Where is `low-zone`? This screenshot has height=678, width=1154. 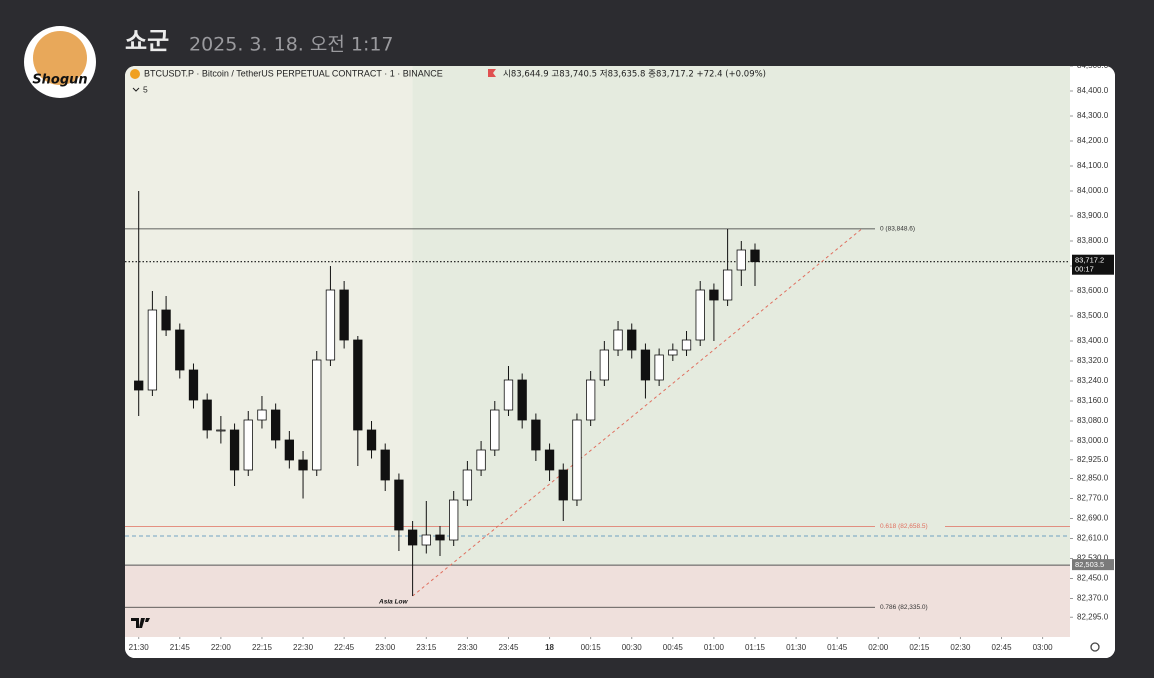
low-zone is located at coordinates (597, 601).